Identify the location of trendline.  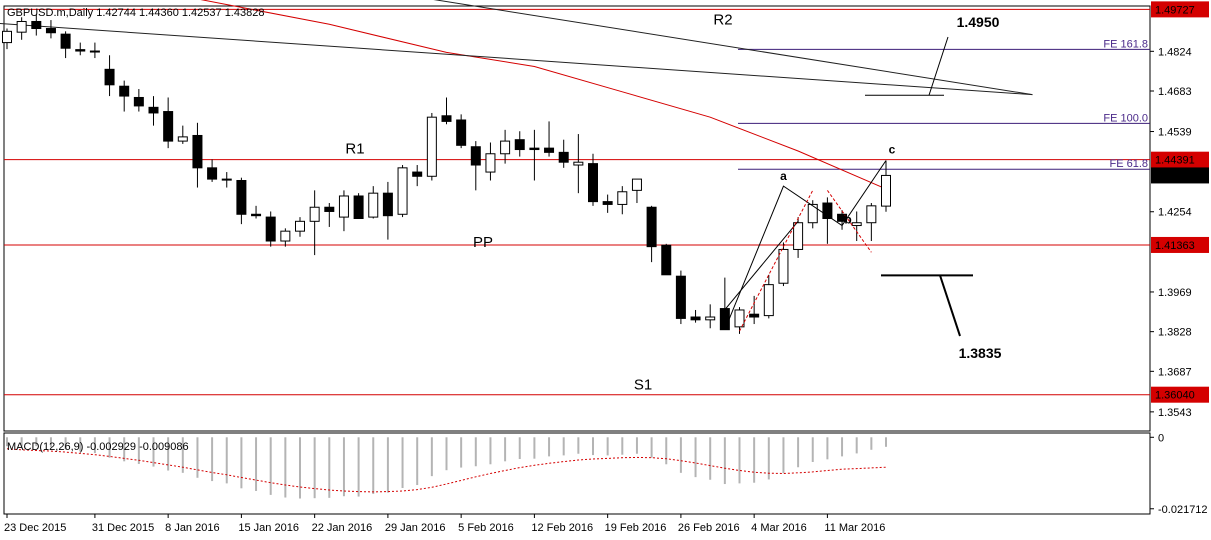
(516, 59).